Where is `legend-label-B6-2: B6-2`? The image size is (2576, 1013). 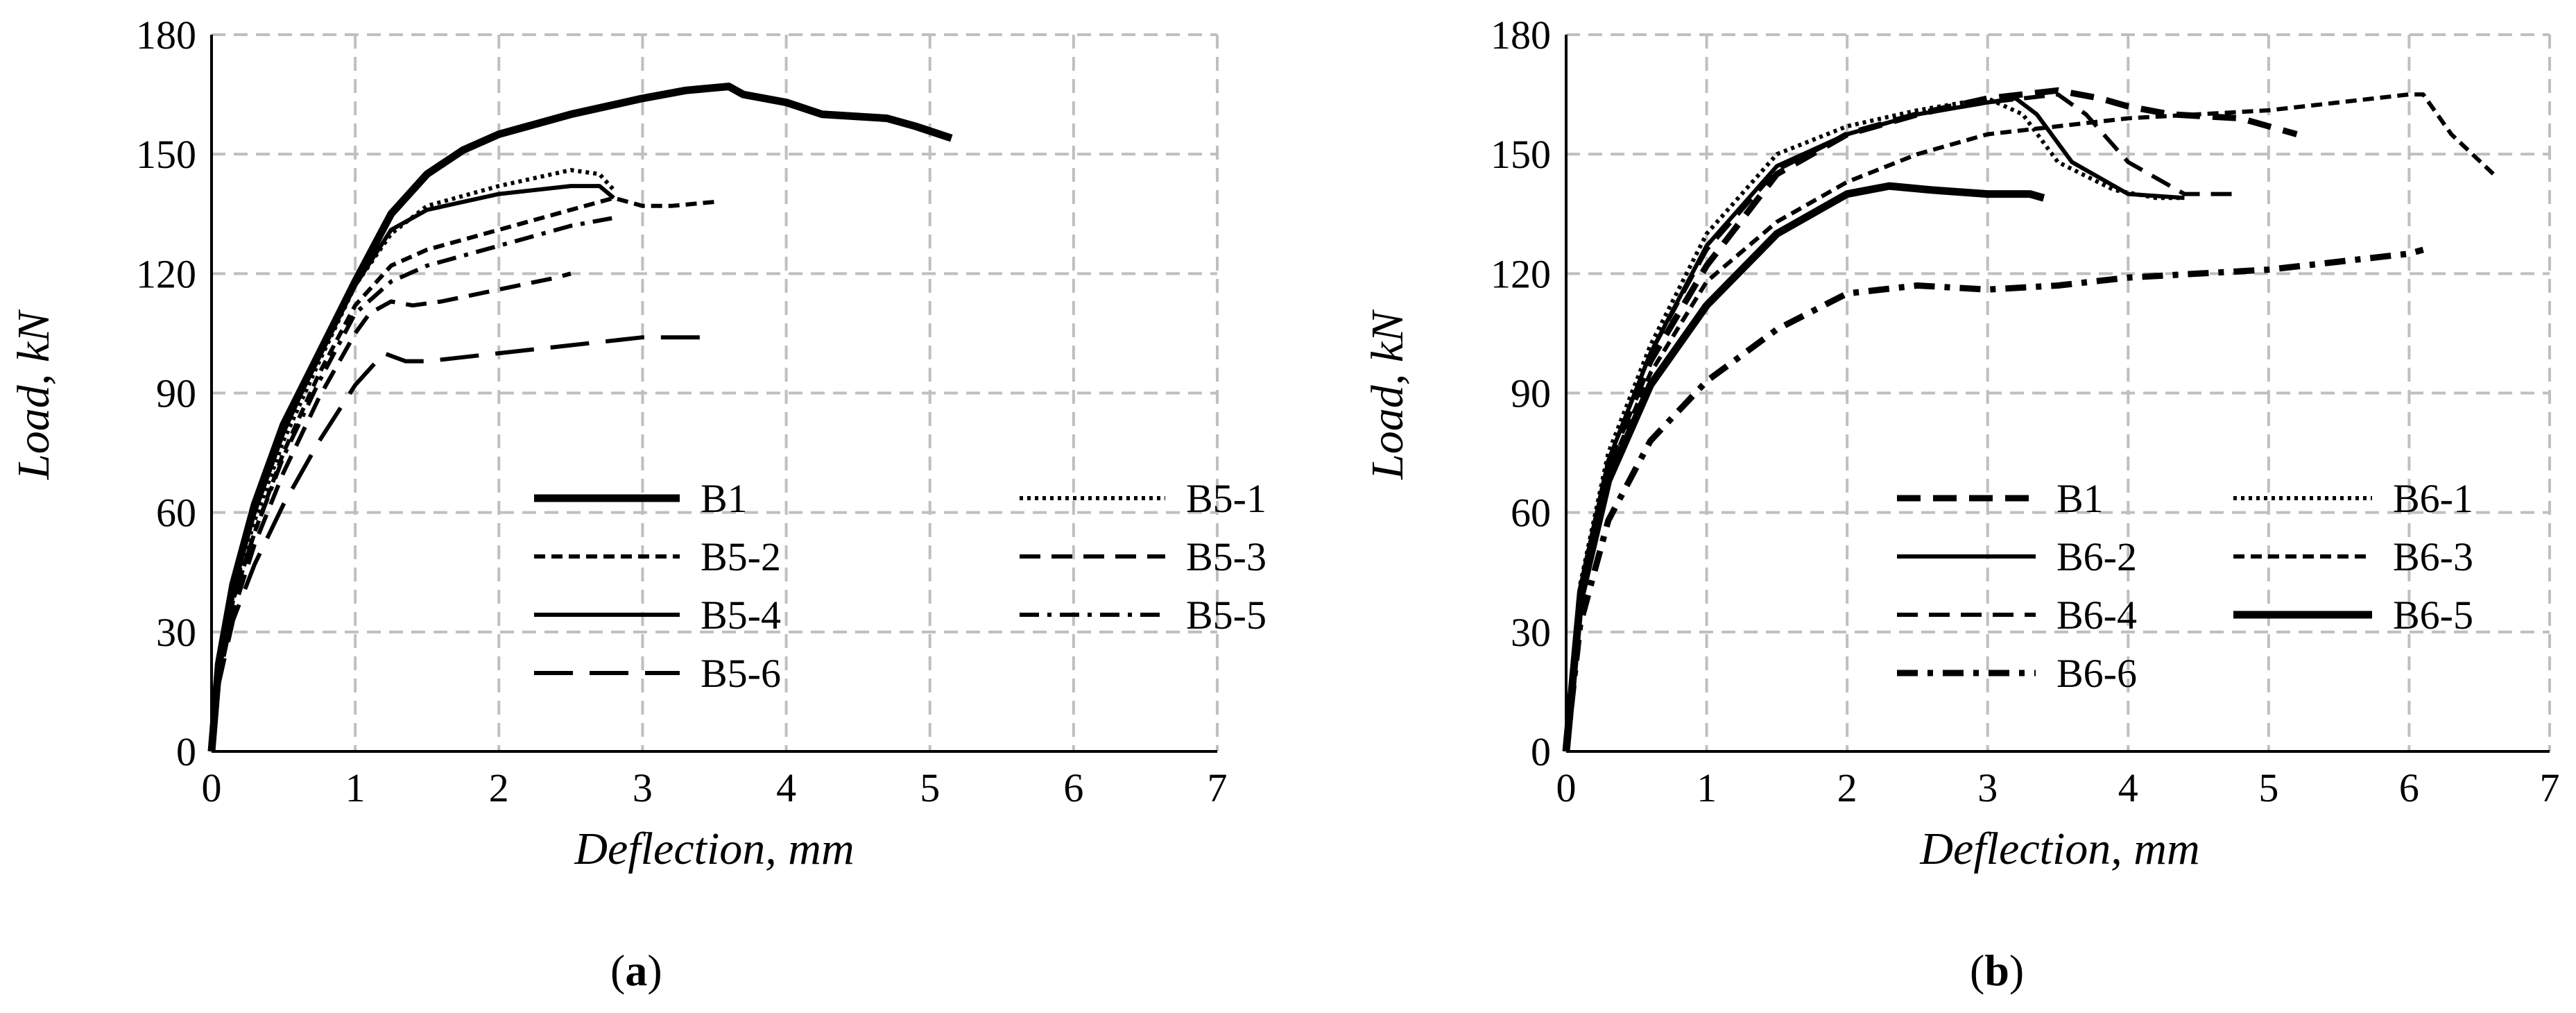
legend-label-B6-2: B6-2 is located at coordinates (2096, 556).